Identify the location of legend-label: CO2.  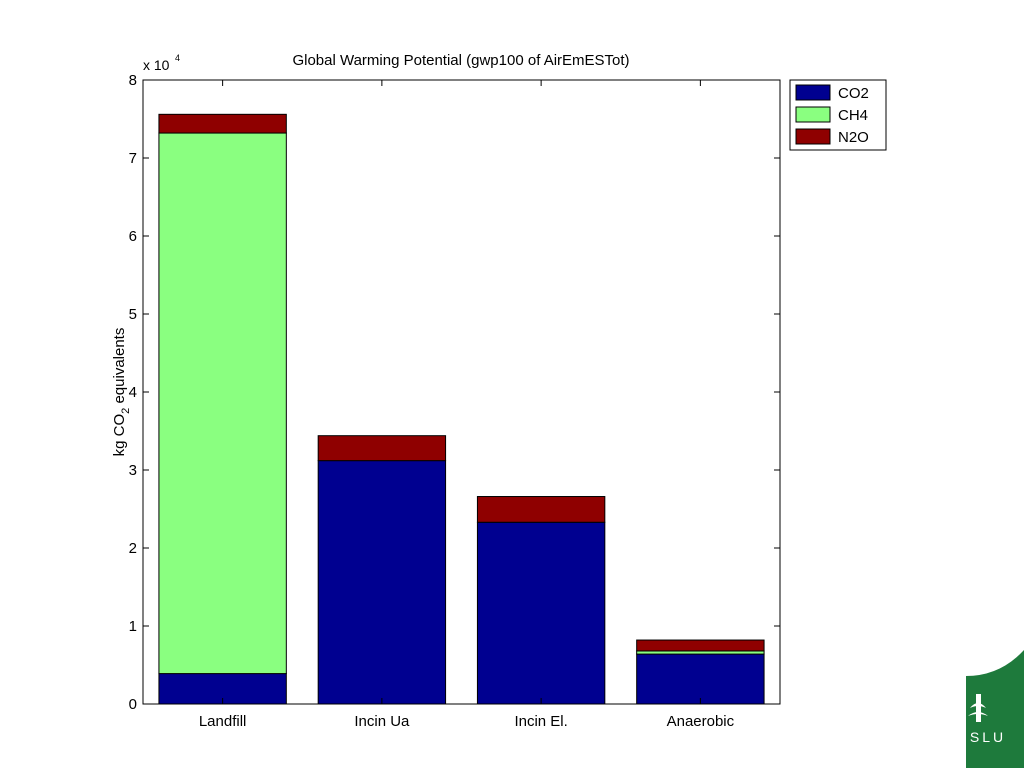
(853, 93).